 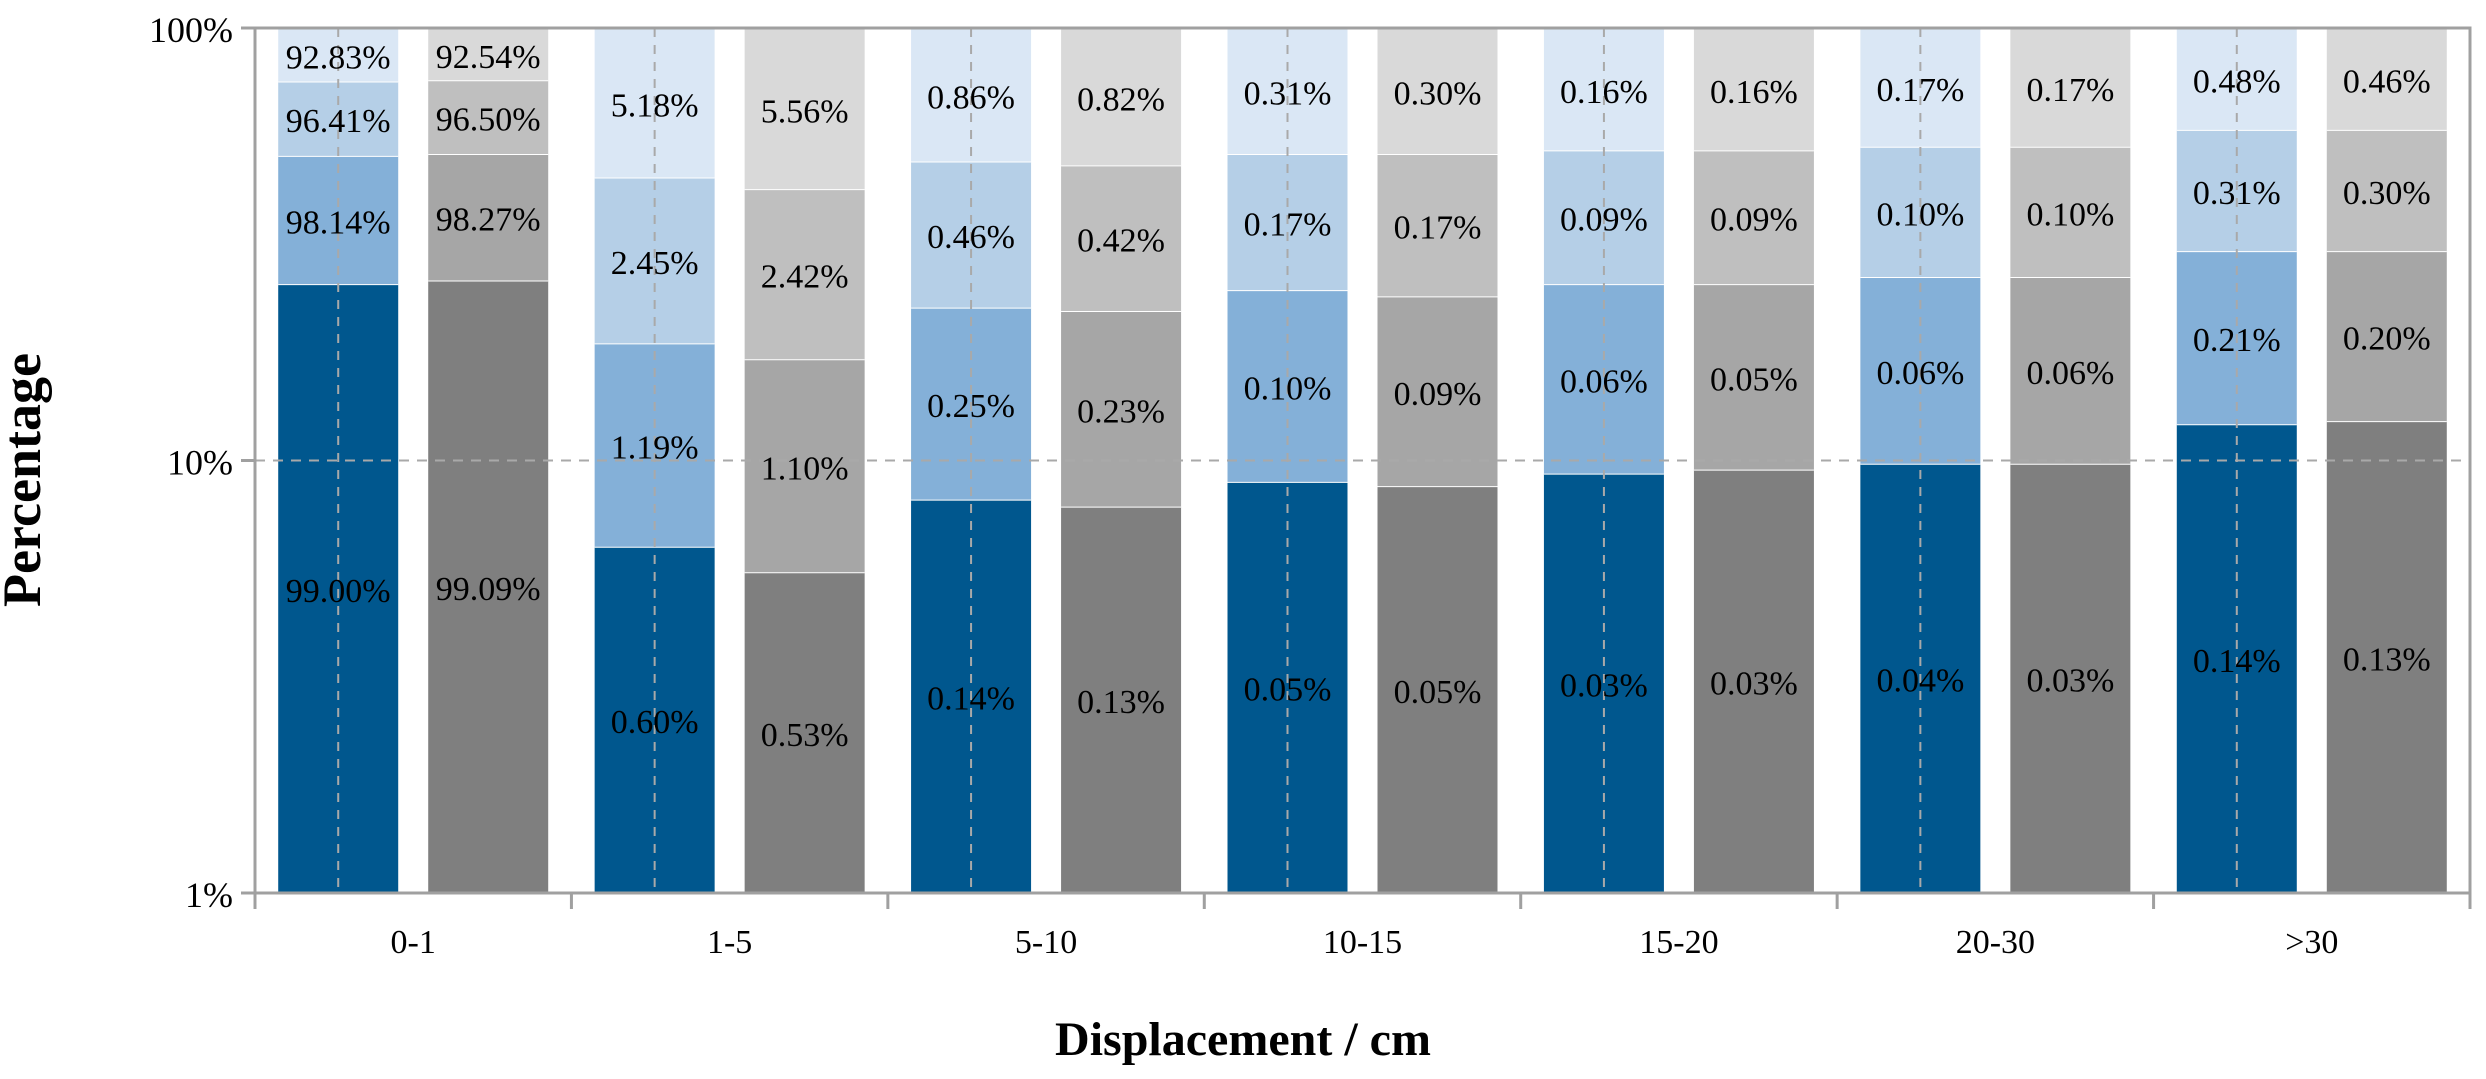 I want to click on x-tick-label: 10-15, so click(x=1362, y=942).